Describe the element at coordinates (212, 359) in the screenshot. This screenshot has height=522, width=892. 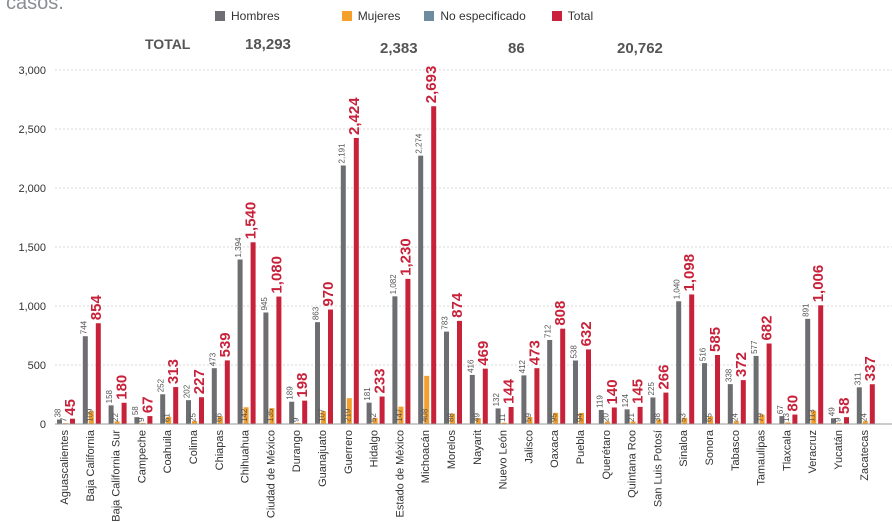
I see `data-label-hombres: 473` at that location.